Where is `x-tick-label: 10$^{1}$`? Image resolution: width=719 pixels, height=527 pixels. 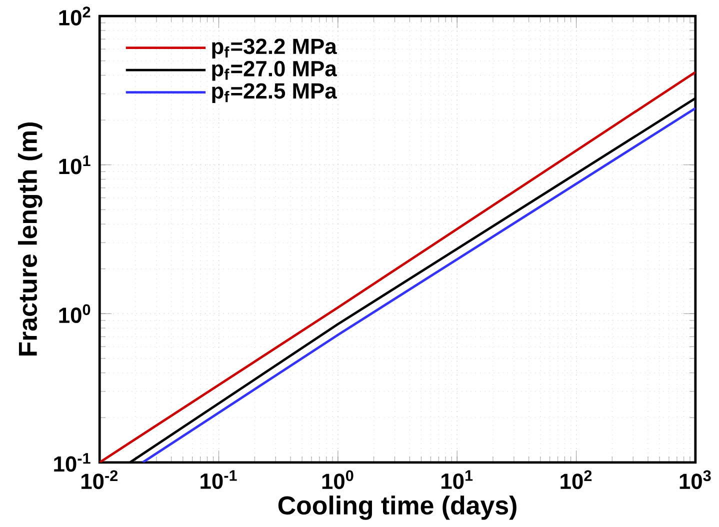 x-tick-label: 10$^{1}$ is located at coordinates (457, 479).